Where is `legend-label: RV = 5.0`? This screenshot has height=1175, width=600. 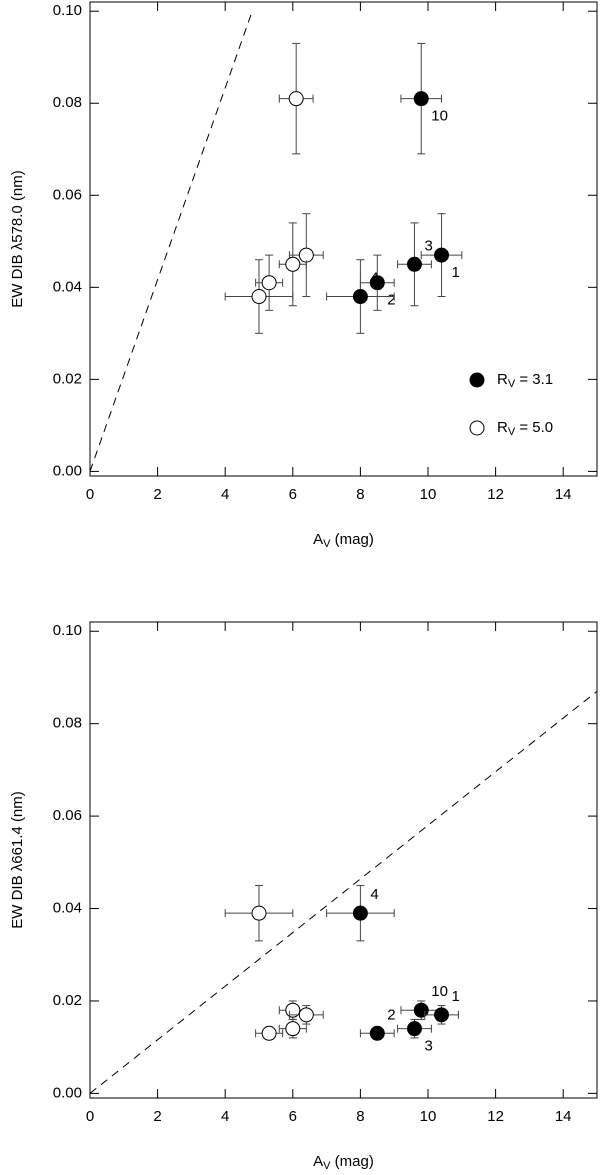
legend-label: RV = 5.0 is located at coordinates (525, 428).